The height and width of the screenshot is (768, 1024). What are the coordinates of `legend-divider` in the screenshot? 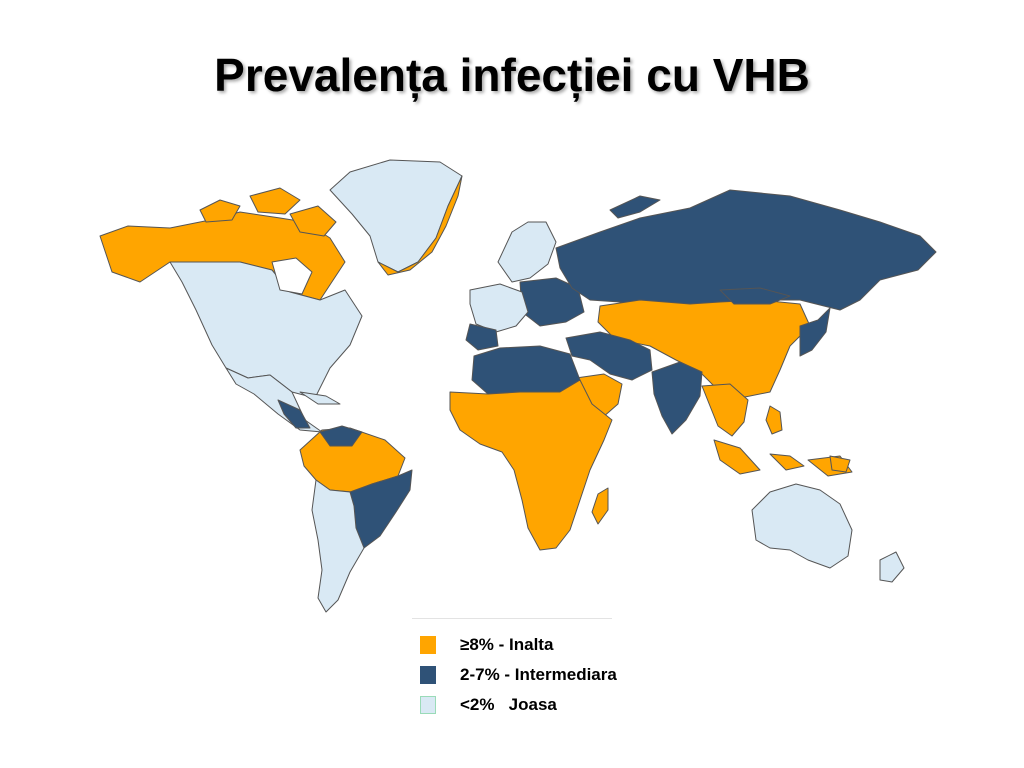 It's located at (512, 618).